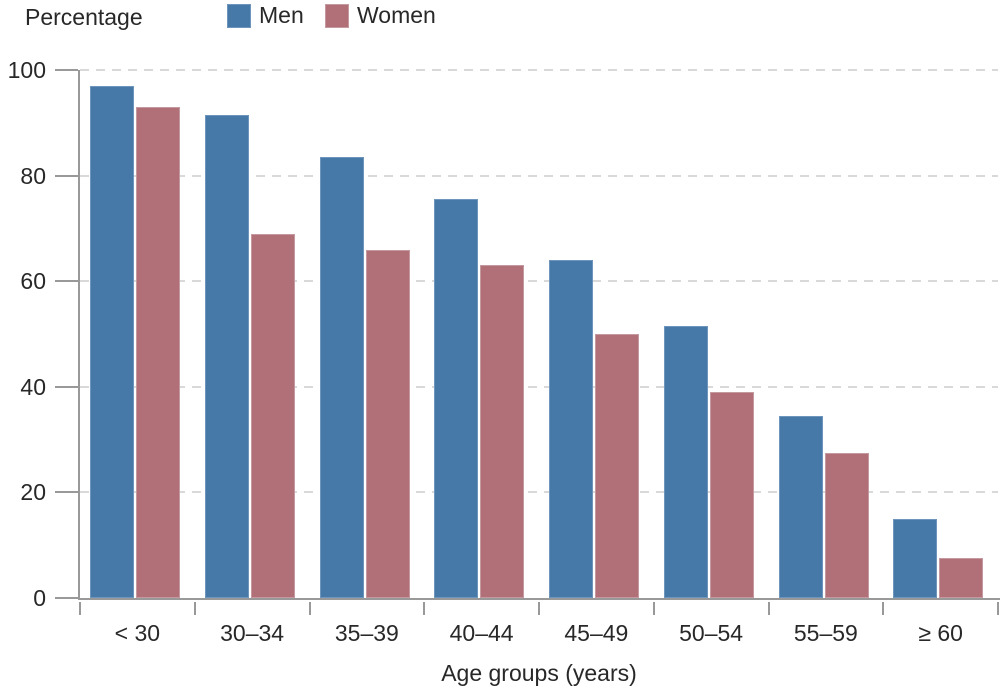 This screenshot has width=1000, height=700. Describe the element at coordinates (539, 492) in the screenshot. I see `gridline-y20` at that location.